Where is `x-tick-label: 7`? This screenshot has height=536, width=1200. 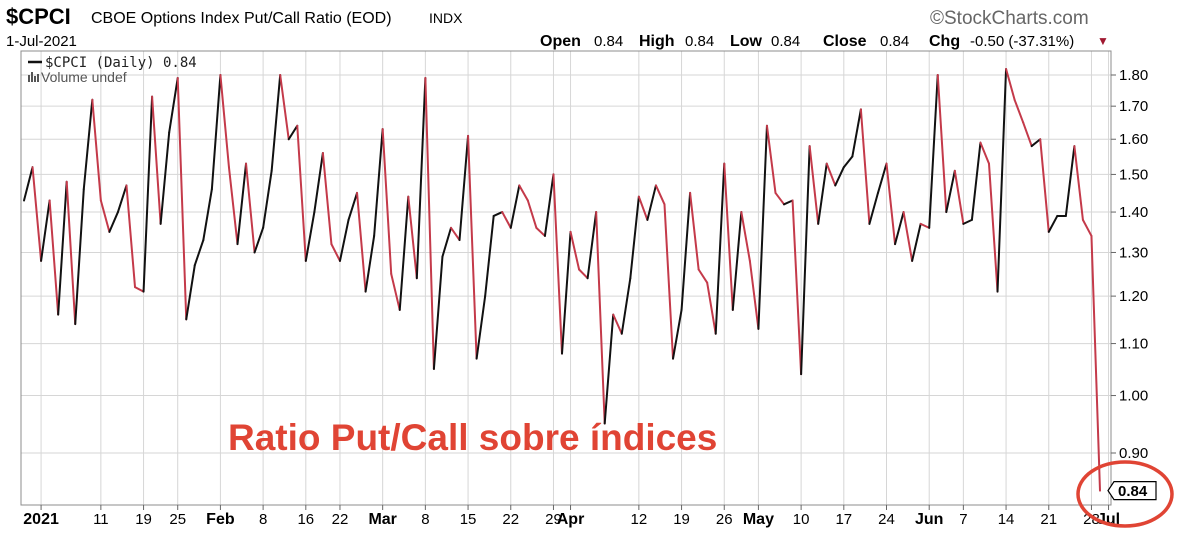
x-tick-label: 7 is located at coordinates (963, 519).